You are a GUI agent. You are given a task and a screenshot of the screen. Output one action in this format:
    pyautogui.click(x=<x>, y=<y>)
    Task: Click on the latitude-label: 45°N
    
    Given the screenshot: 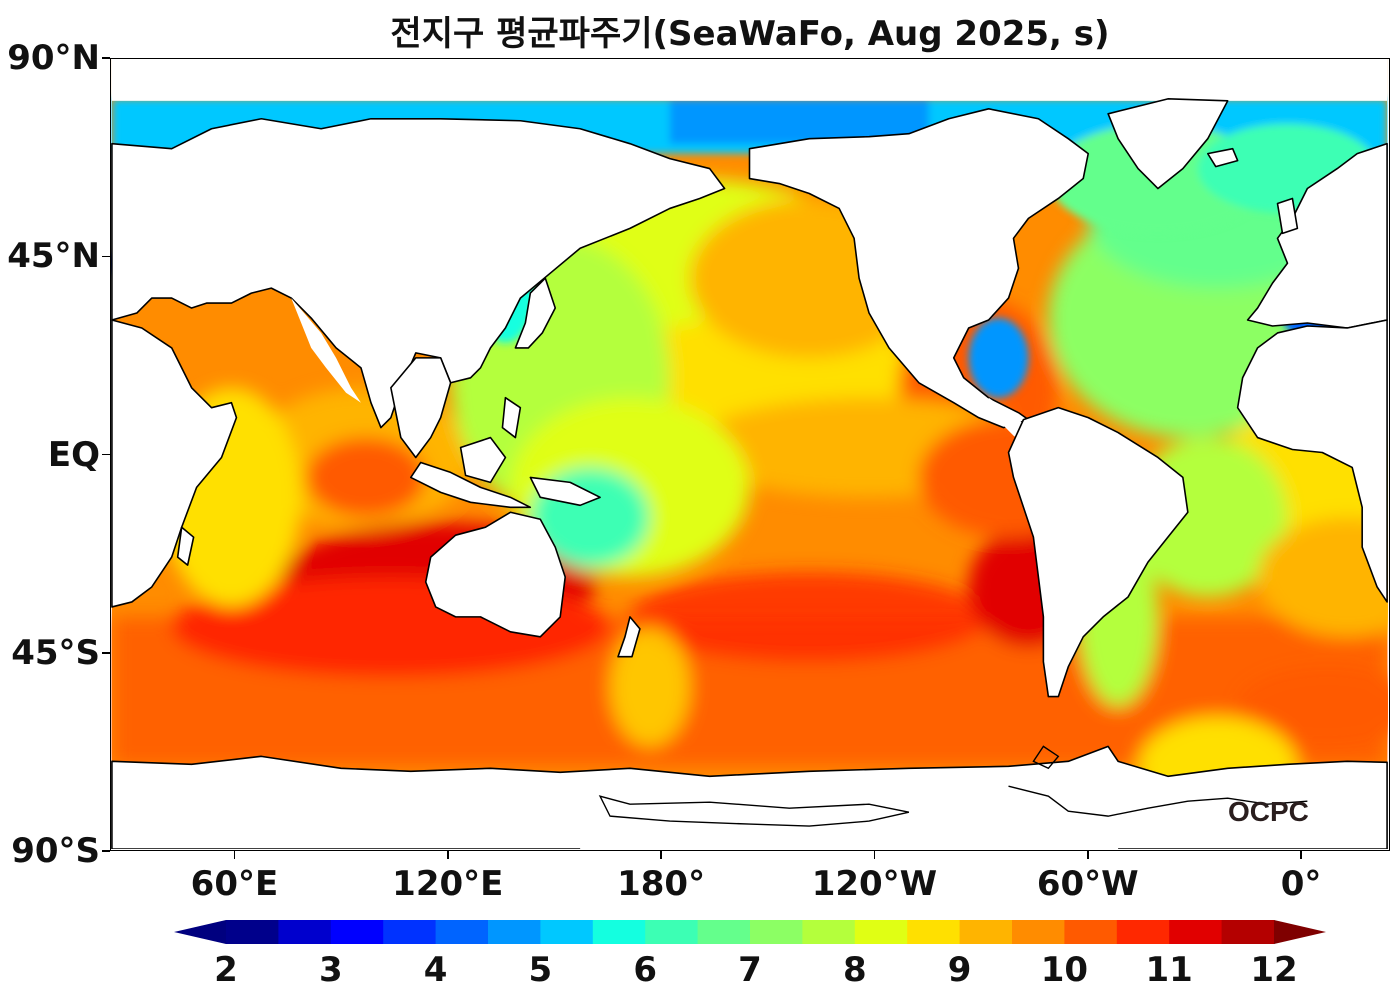 What is the action you would take?
    pyautogui.click(x=53, y=256)
    